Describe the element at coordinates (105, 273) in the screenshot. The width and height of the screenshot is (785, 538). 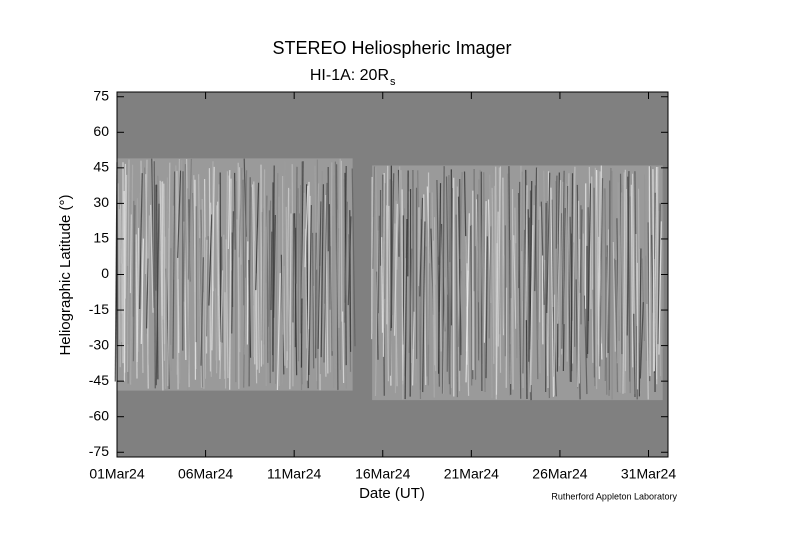
I see `y-tick-label: 0` at that location.